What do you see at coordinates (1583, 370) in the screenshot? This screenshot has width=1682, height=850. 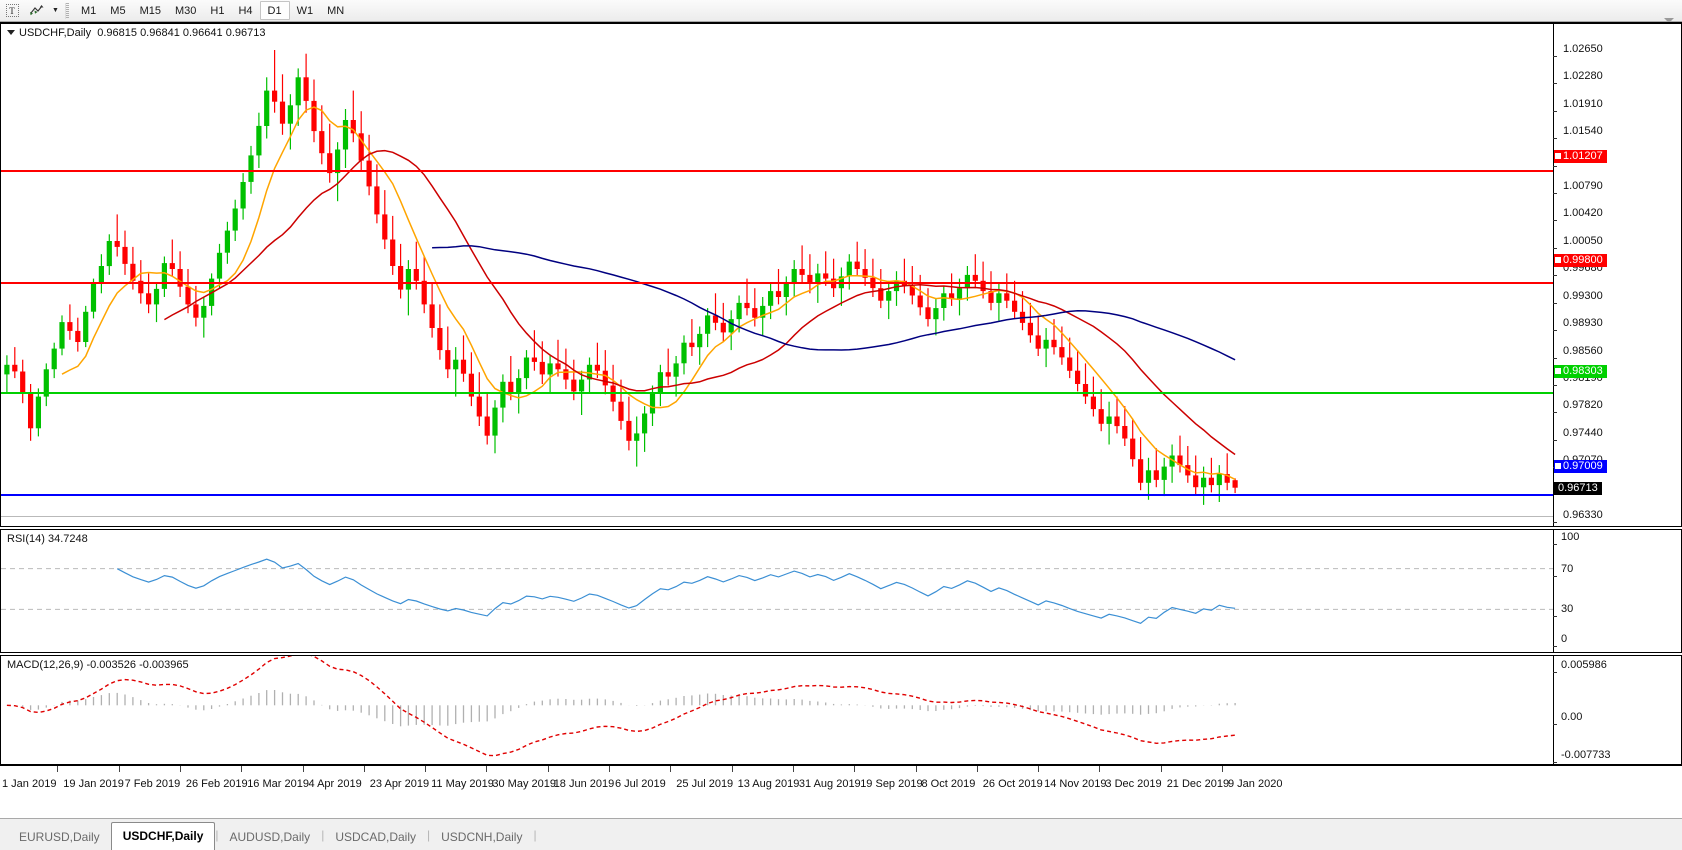 I see `chip-value: 0.98303` at bounding box center [1583, 370].